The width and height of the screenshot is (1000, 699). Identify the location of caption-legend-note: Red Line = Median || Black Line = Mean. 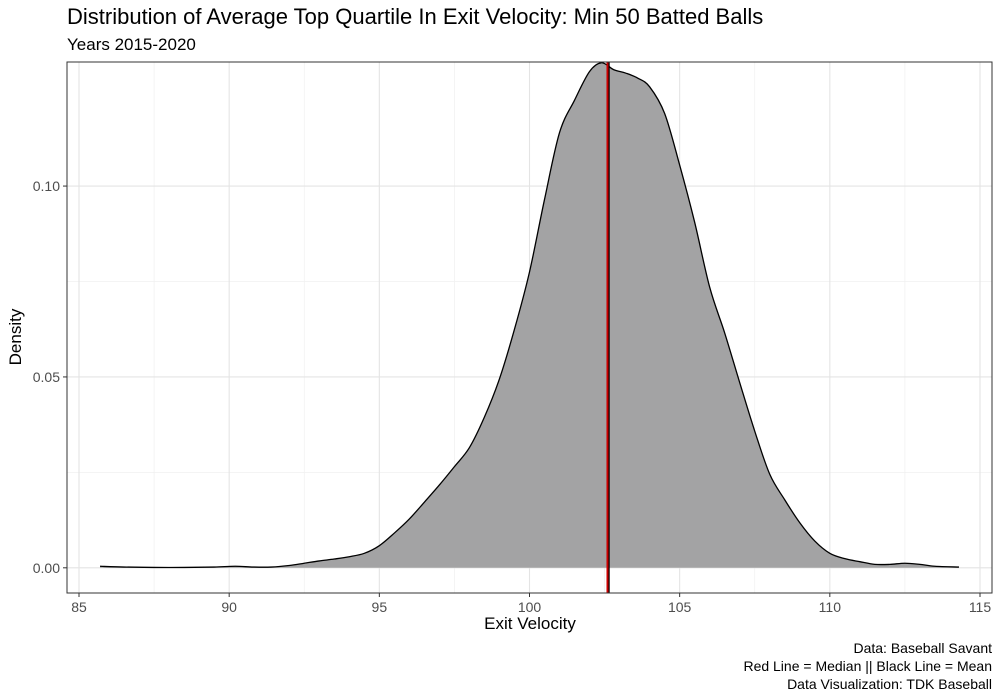
(867, 666).